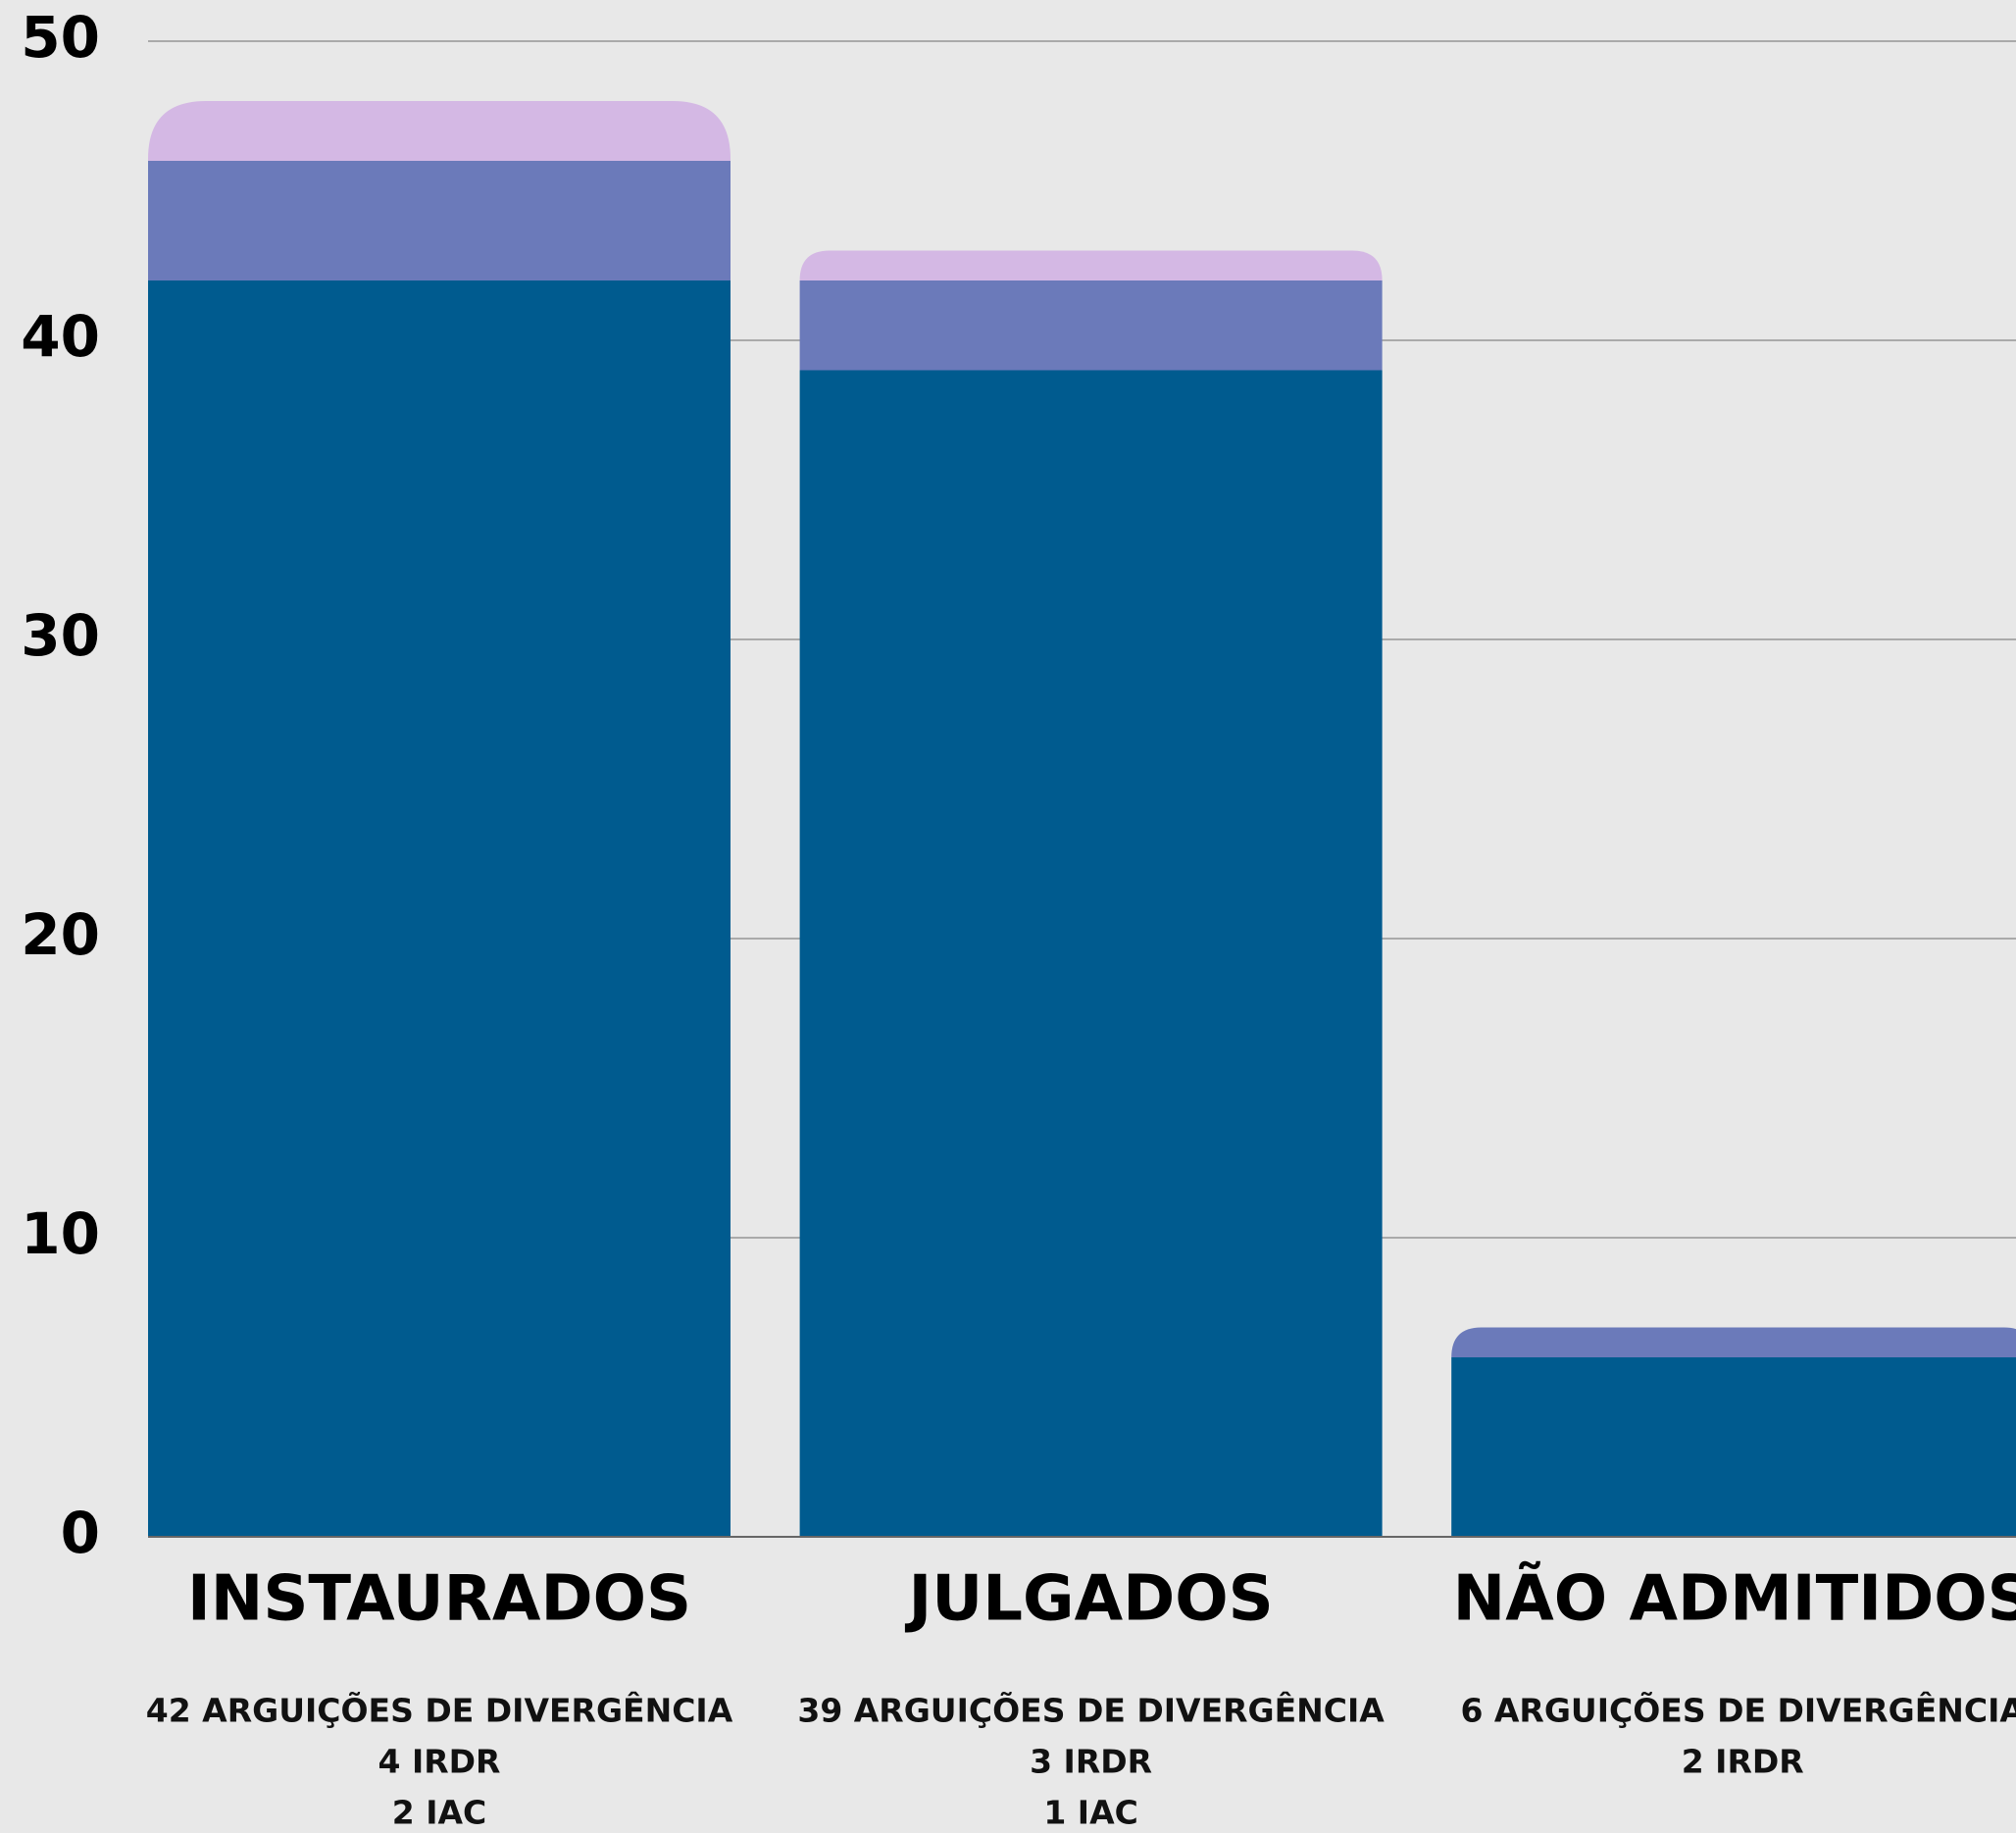 This screenshot has width=2016, height=1833. What do you see at coordinates (1734, 1599) in the screenshot?
I see `x-tick-label: NÃO ADMITIDOS` at bounding box center [1734, 1599].